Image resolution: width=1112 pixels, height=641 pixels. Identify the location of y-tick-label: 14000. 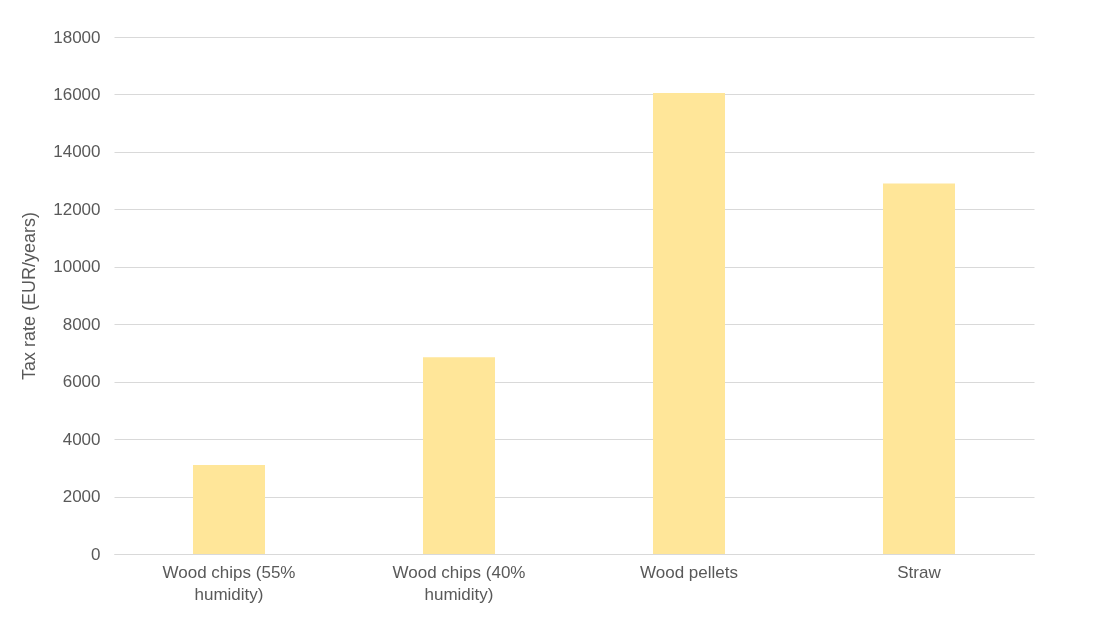
(77, 152).